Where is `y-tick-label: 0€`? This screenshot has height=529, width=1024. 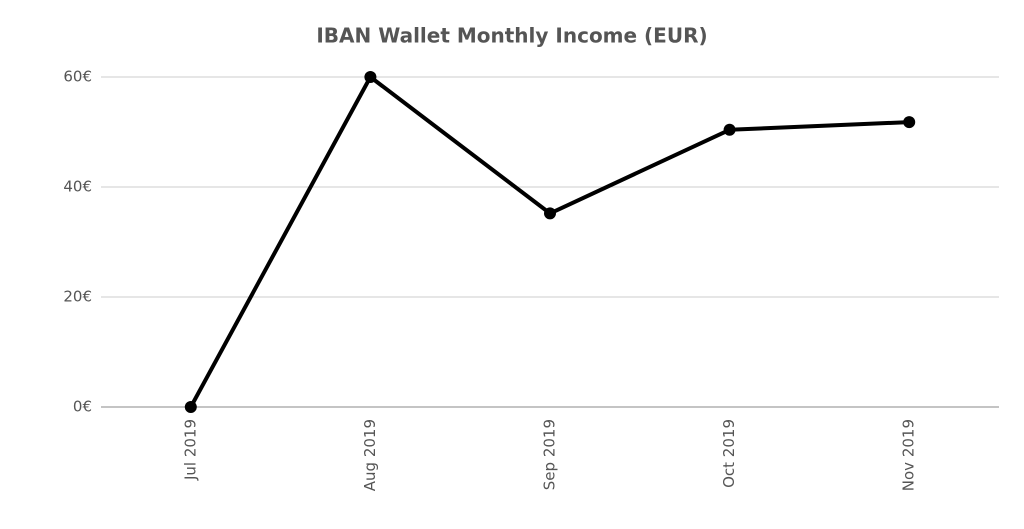 y-tick-label: 0€ is located at coordinates (82, 407).